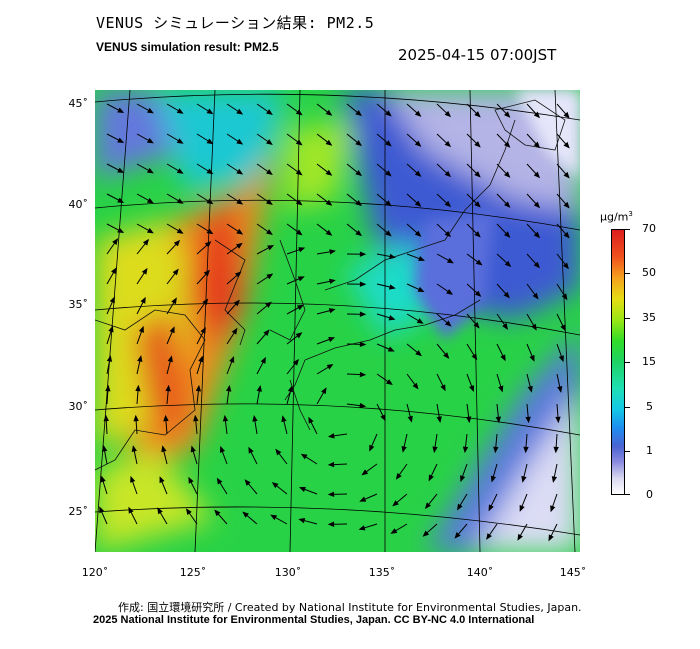 This screenshot has height=649, width=700. What do you see at coordinates (477, 55) in the screenshot?
I see `timestamp: 2025-04-15 07:00JST` at bounding box center [477, 55].